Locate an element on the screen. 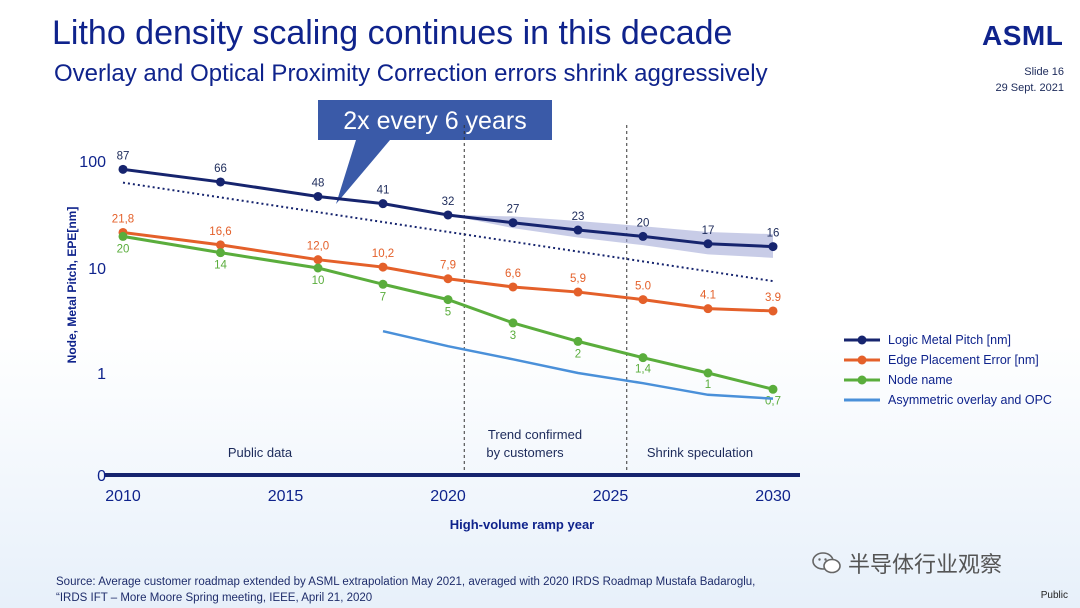 The image size is (1080, 608). data-label: 1,4 is located at coordinates (643, 370).